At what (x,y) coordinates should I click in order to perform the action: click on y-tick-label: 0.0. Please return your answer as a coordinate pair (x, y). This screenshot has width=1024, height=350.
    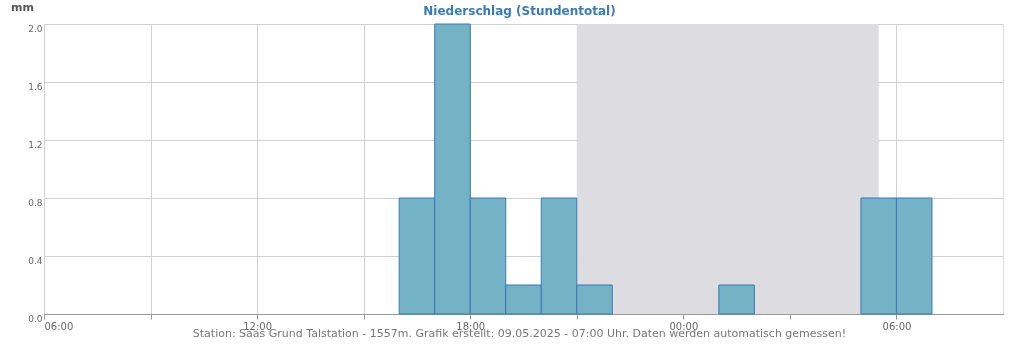
    Looking at the image, I should click on (35, 318).